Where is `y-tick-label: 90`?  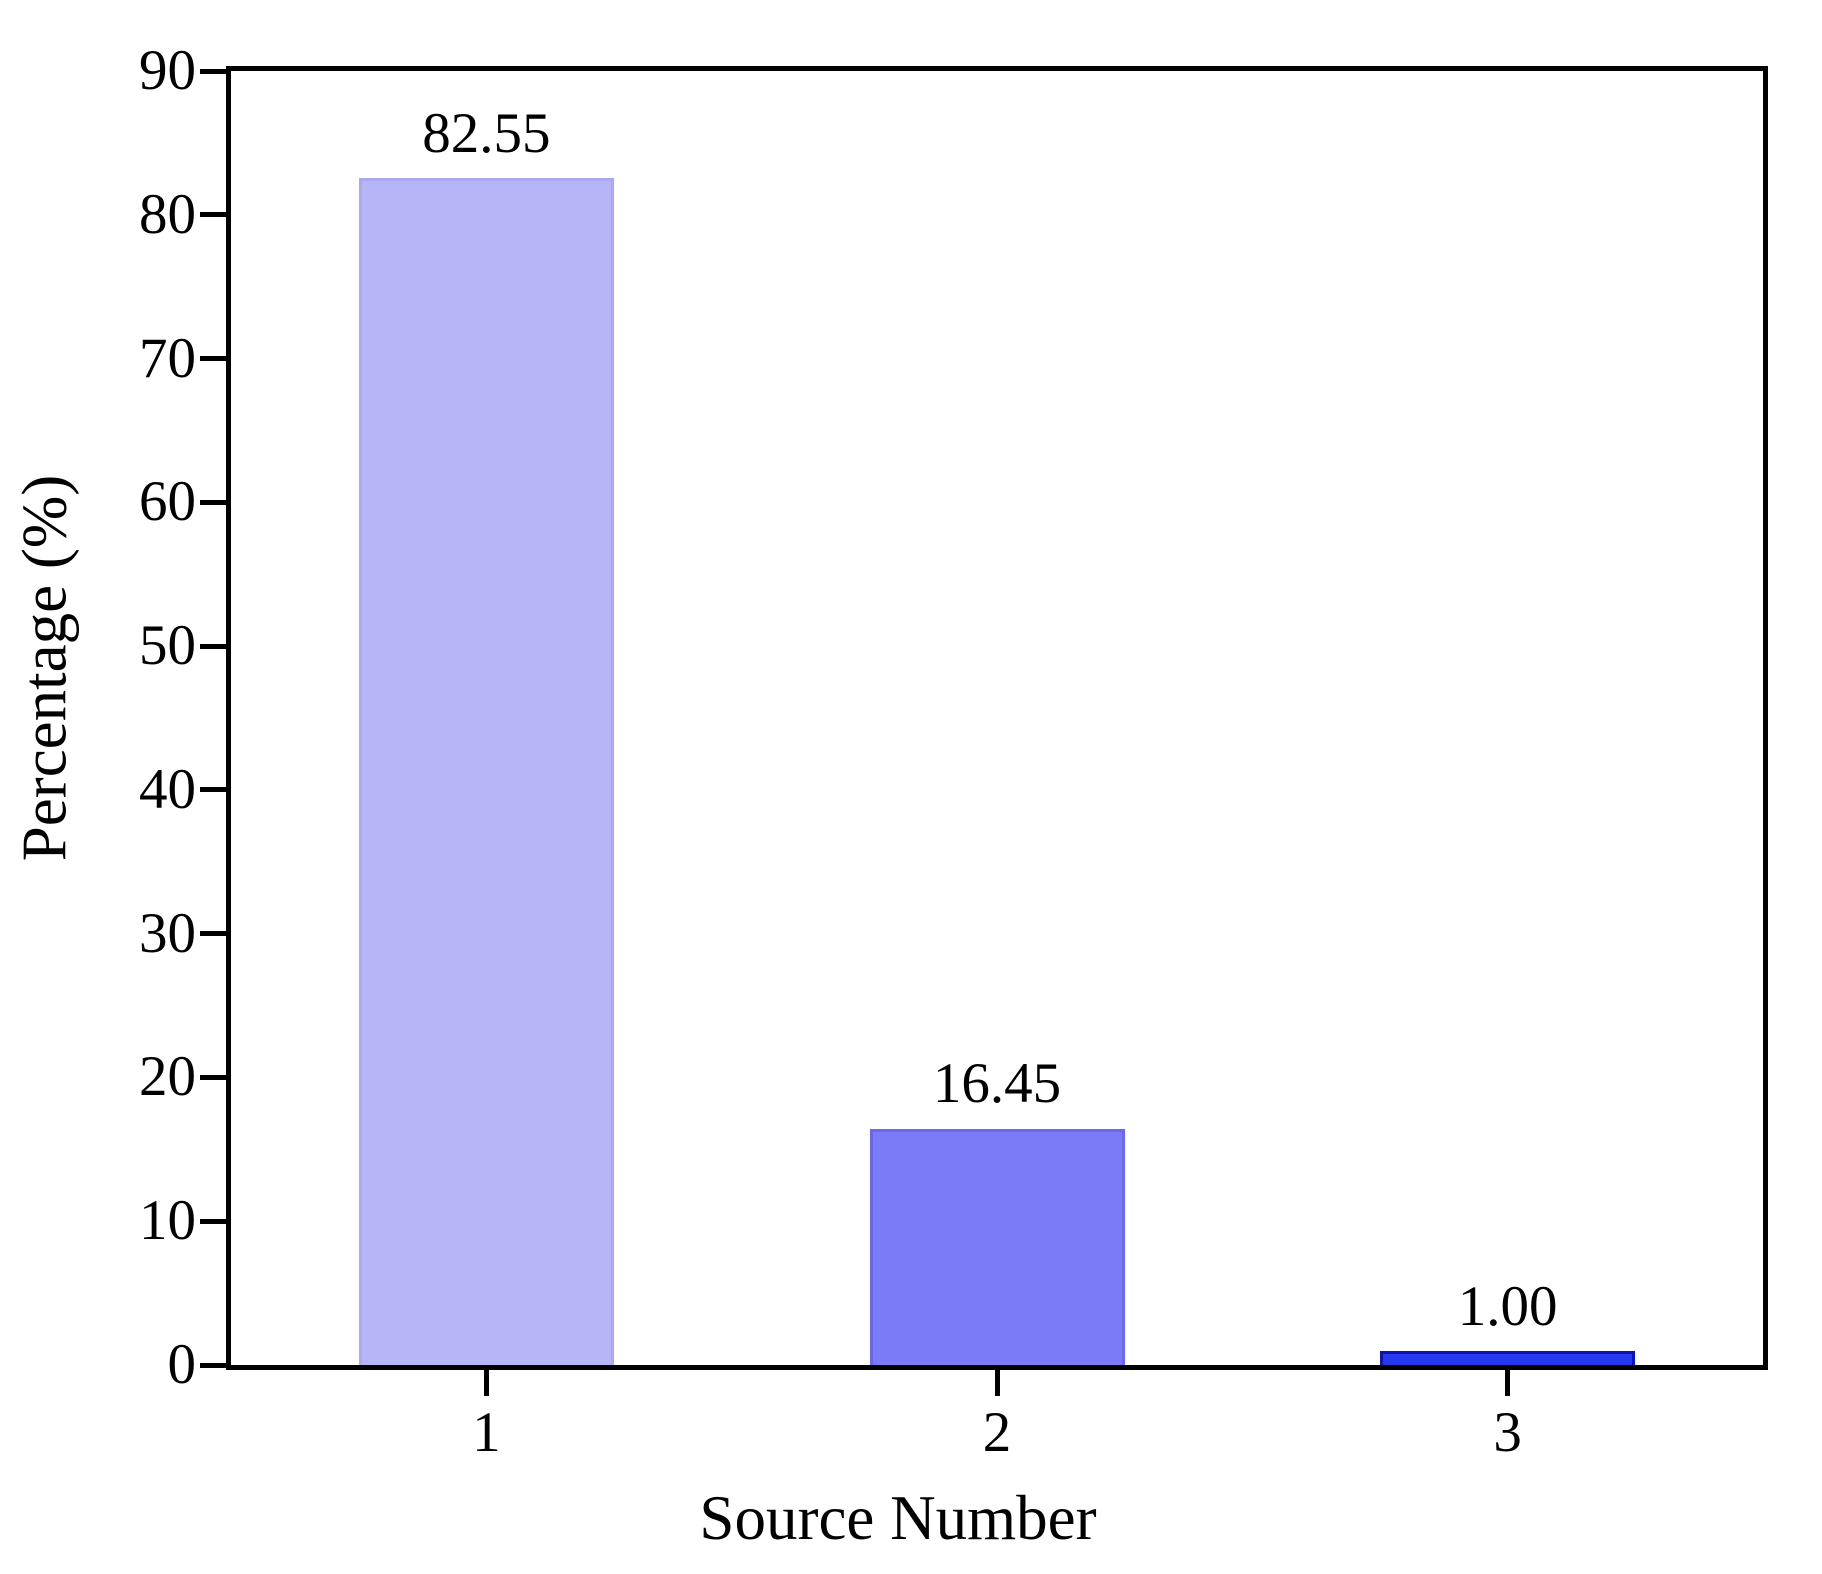 y-tick-label: 90 is located at coordinates (167, 70).